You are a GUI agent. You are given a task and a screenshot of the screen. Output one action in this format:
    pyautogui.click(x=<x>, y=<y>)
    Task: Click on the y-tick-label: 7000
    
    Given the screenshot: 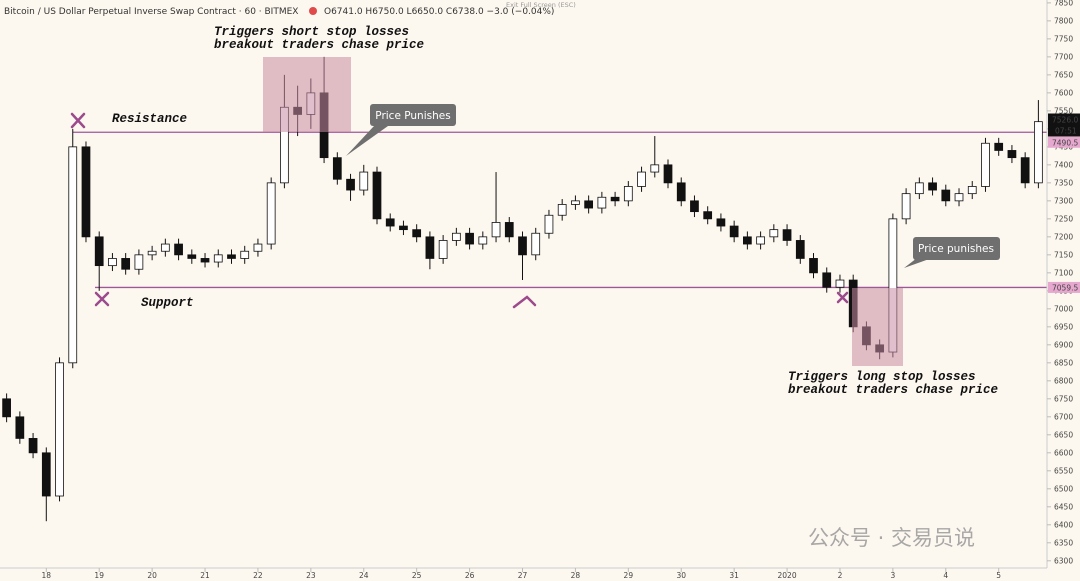 What is the action you would take?
    pyautogui.click(x=1063, y=308)
    